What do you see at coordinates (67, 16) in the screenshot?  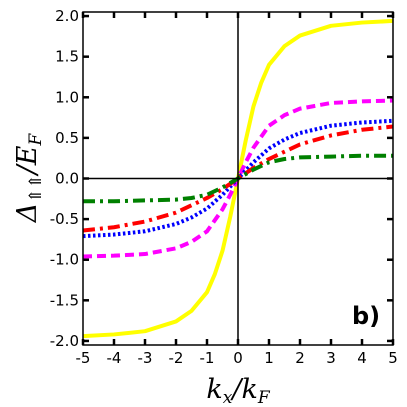 I see `y-tick-label: 2.0` at bounding box center [67, 16].